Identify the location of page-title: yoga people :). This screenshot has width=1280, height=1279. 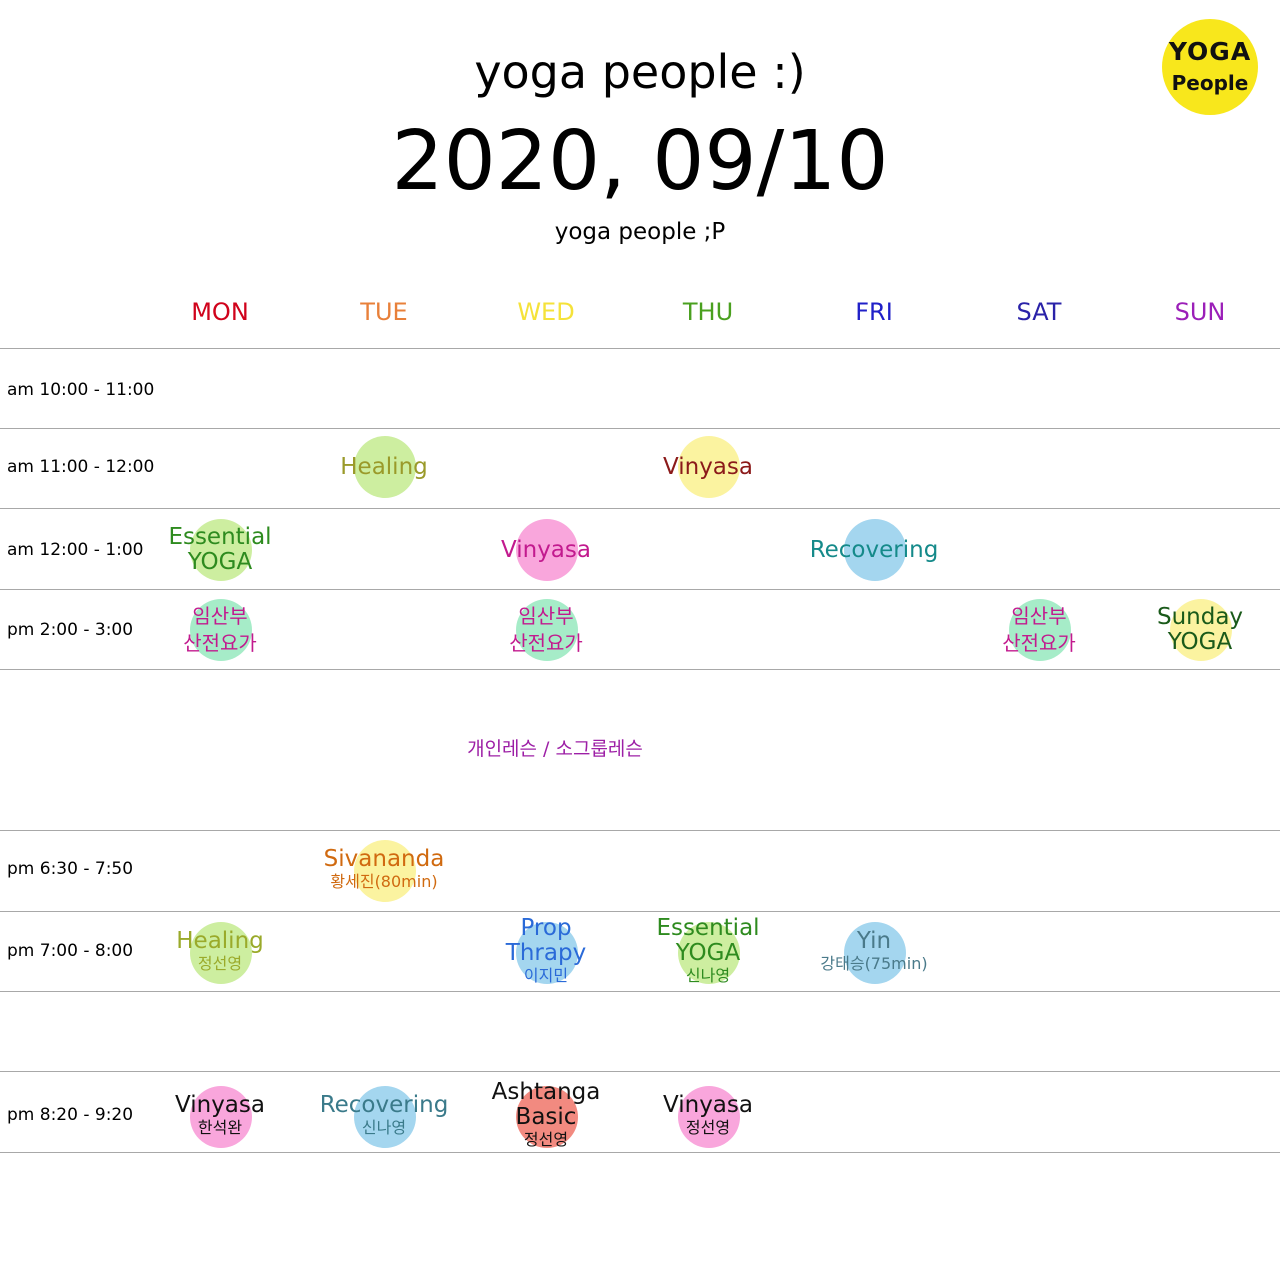
(640, 72).